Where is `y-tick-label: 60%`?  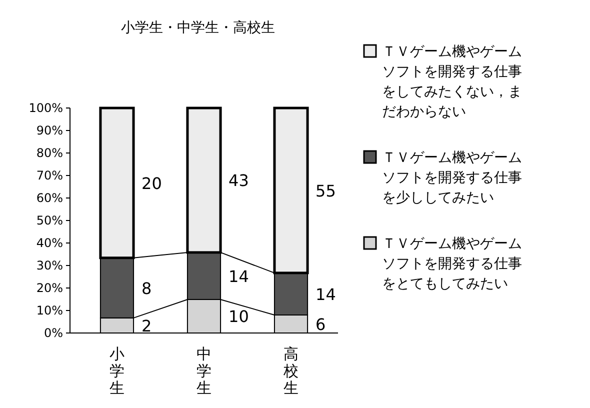 y-tick-label: 60% is located at coordinates (49, 198).